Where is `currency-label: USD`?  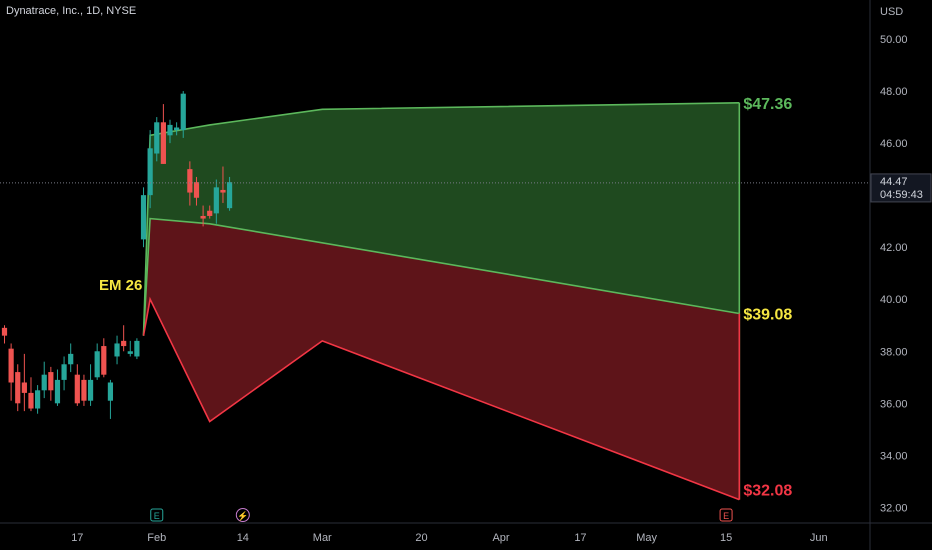
currency-label: USD is located at coordinates (891, 12).